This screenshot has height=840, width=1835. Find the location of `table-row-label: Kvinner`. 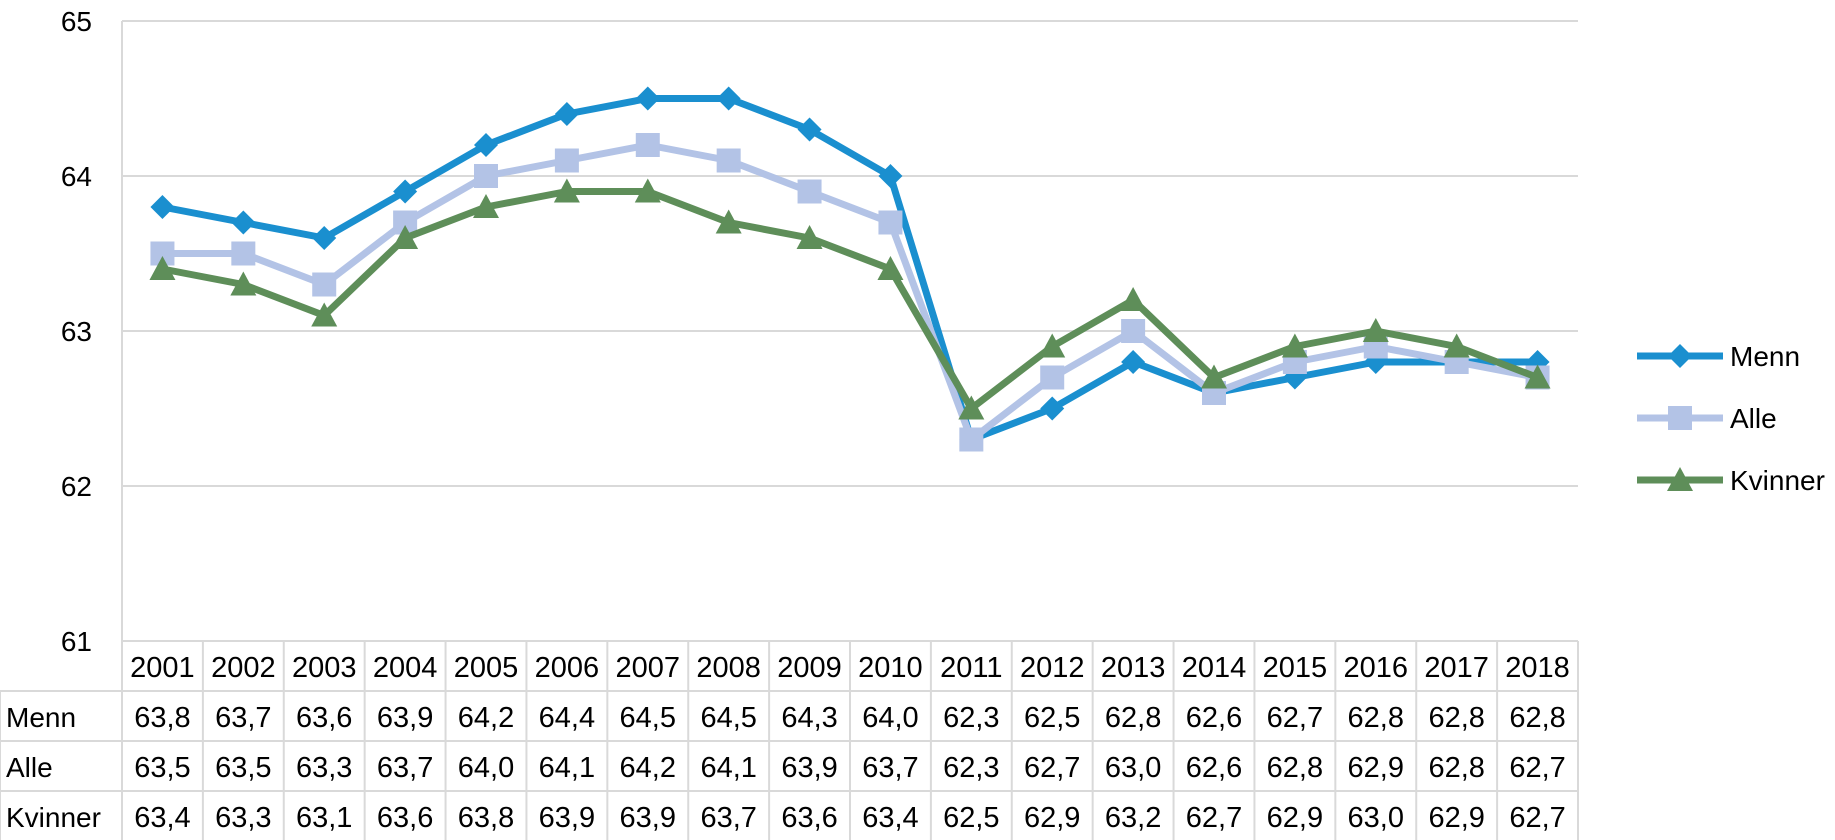

table-row-label: Kvinner is located at coordinates (53, 817).